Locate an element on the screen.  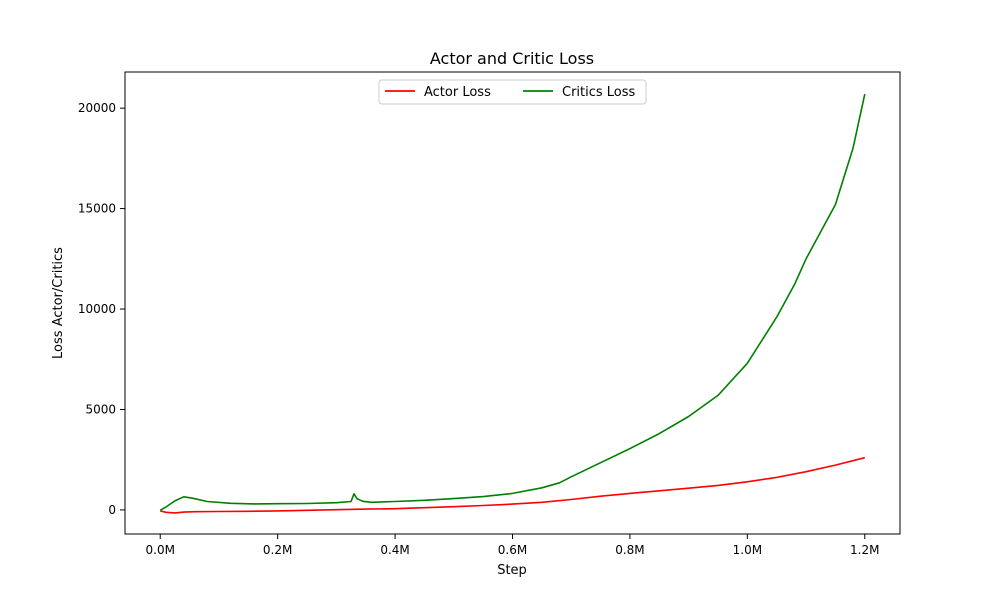
x-tick-label: 0.4M is located at coordinates (394, 550).